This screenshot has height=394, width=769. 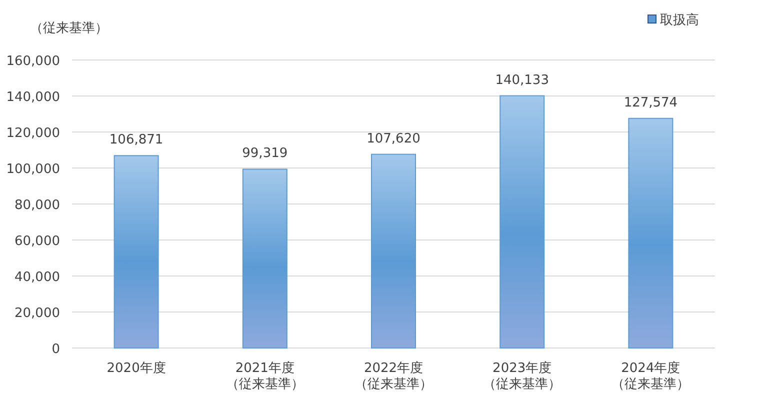 I want to click on legend: 取扱高, so click(x=673, y=20).